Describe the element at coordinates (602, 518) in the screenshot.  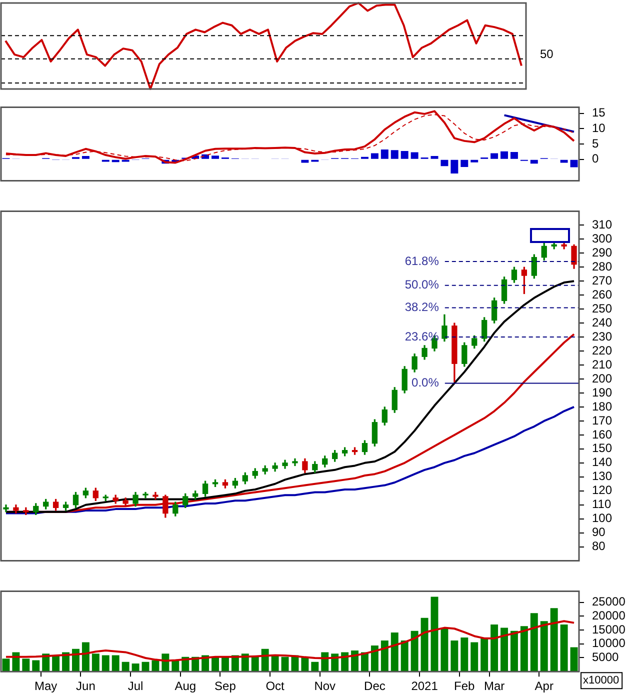
I see `y-tick-label: 100` at that location.